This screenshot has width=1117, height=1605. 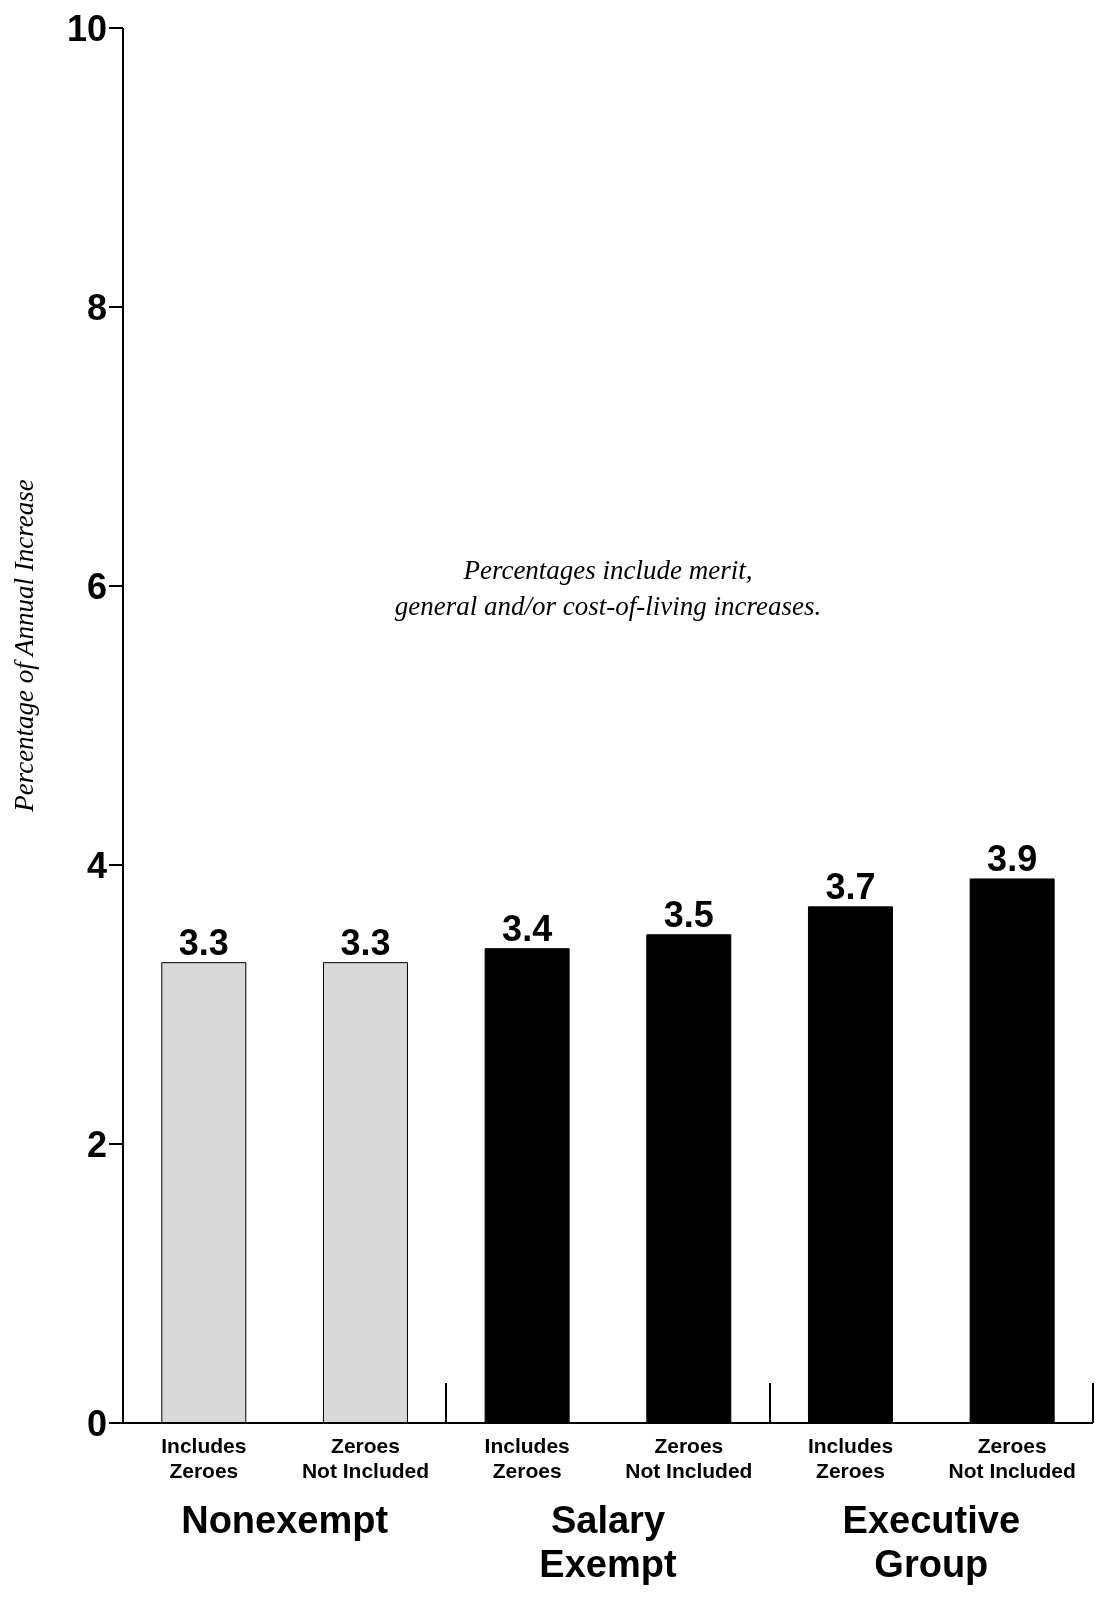 I want to click on text: Salary Exempt, so click(x=608, y=1542).